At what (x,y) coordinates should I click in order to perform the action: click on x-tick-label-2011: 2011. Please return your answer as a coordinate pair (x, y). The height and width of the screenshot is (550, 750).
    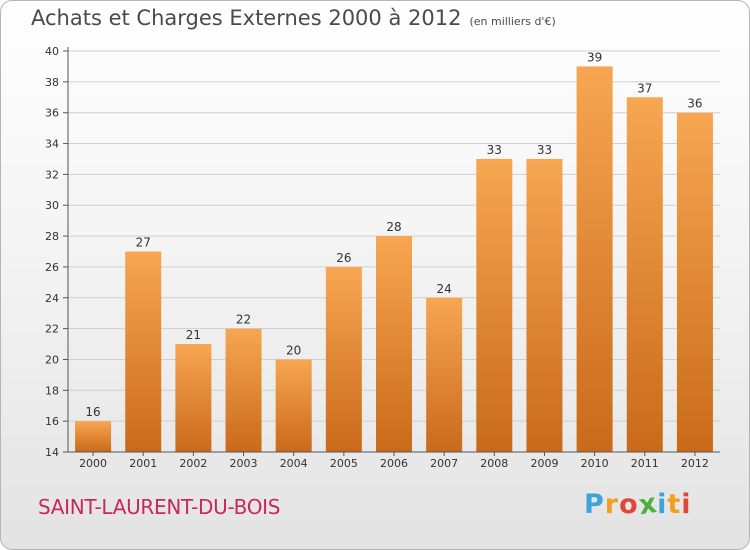
    Looking at the image, I should click on (645, 463).